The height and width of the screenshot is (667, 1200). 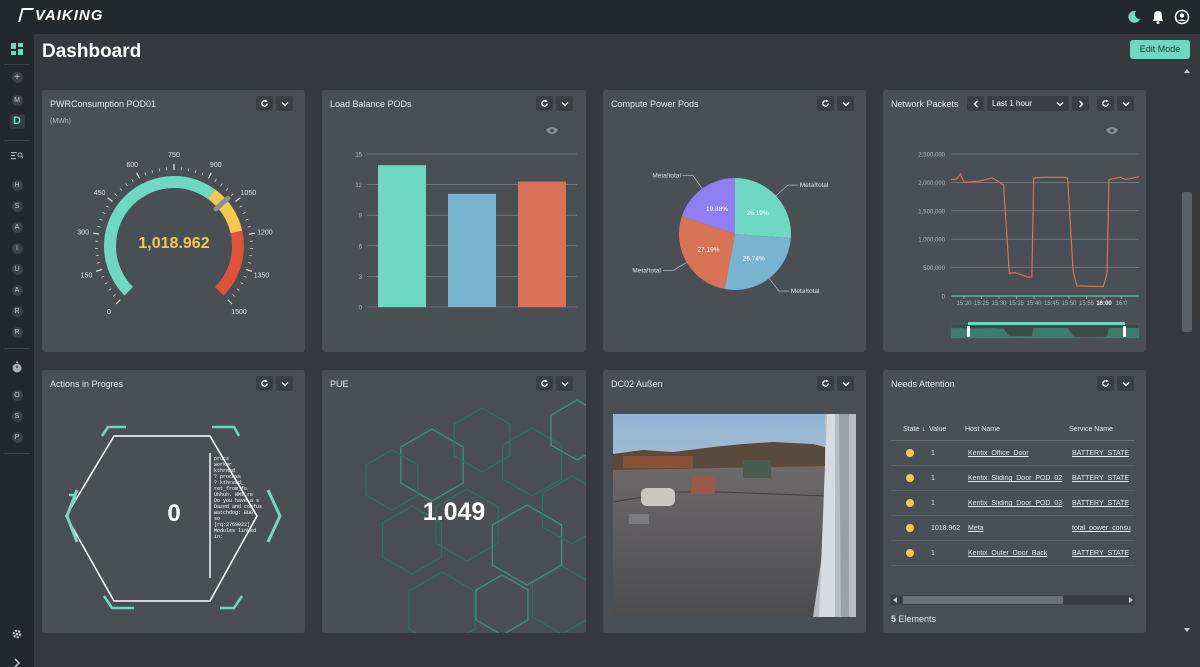 What do you see at coordinates (1091, 429) in the screenshot?
I see `column-header-service-name: Service Name` at bounding box center [1091, 429].